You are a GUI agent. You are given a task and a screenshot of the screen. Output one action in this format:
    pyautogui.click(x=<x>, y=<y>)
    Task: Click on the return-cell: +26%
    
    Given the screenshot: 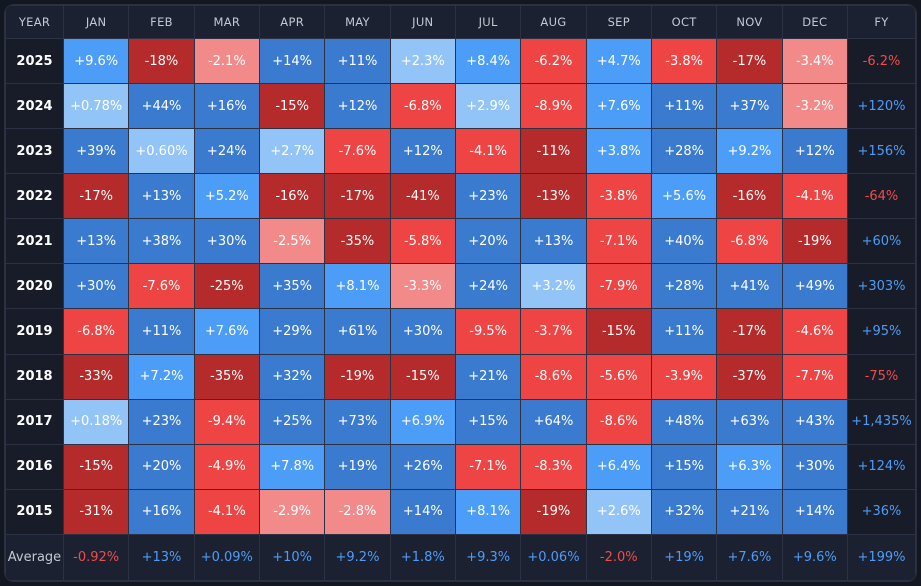 What is the action you would take?
    pyautogui.click(x=422, y=466)
    